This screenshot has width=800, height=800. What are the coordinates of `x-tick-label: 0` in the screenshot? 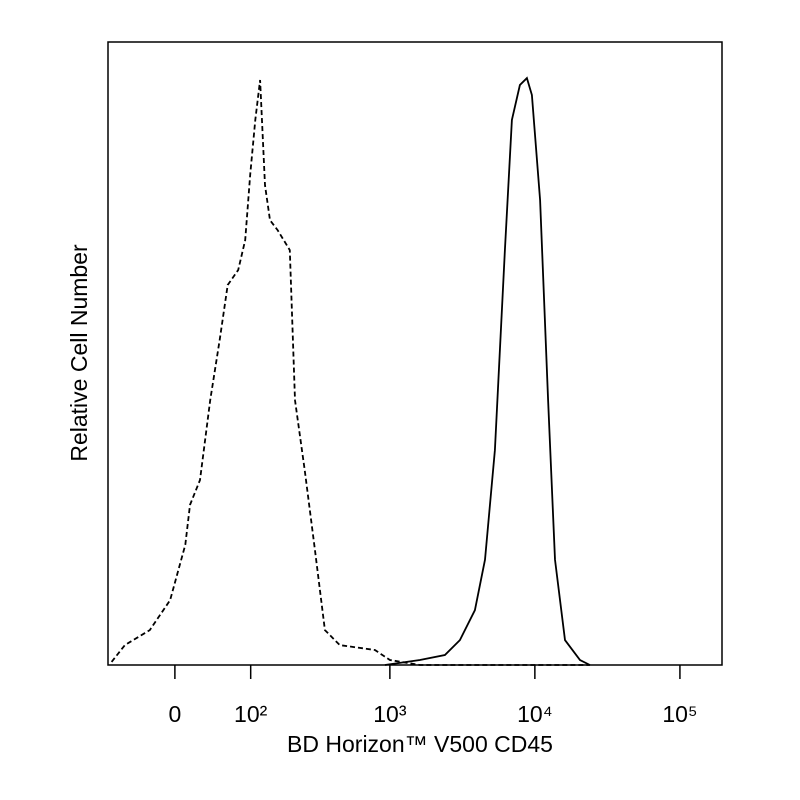 It's located at (174, 714).